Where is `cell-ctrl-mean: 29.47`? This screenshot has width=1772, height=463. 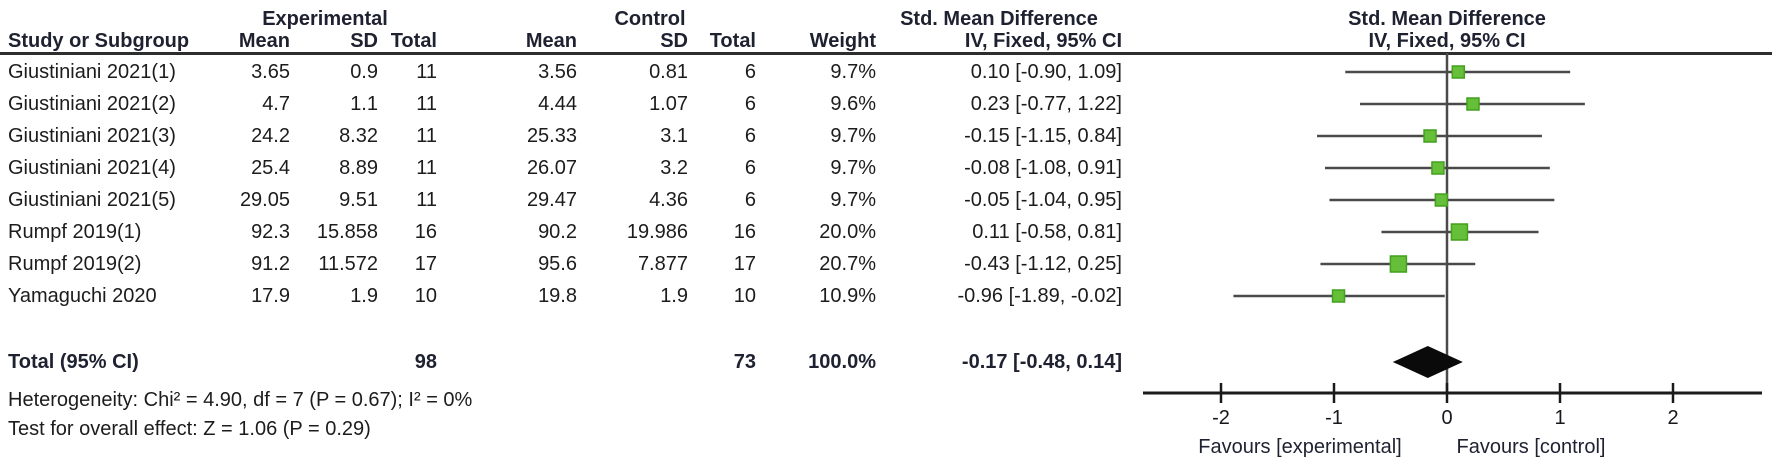
cell-ctrl-mean: 29.47 is located at coordinates (551, 200).